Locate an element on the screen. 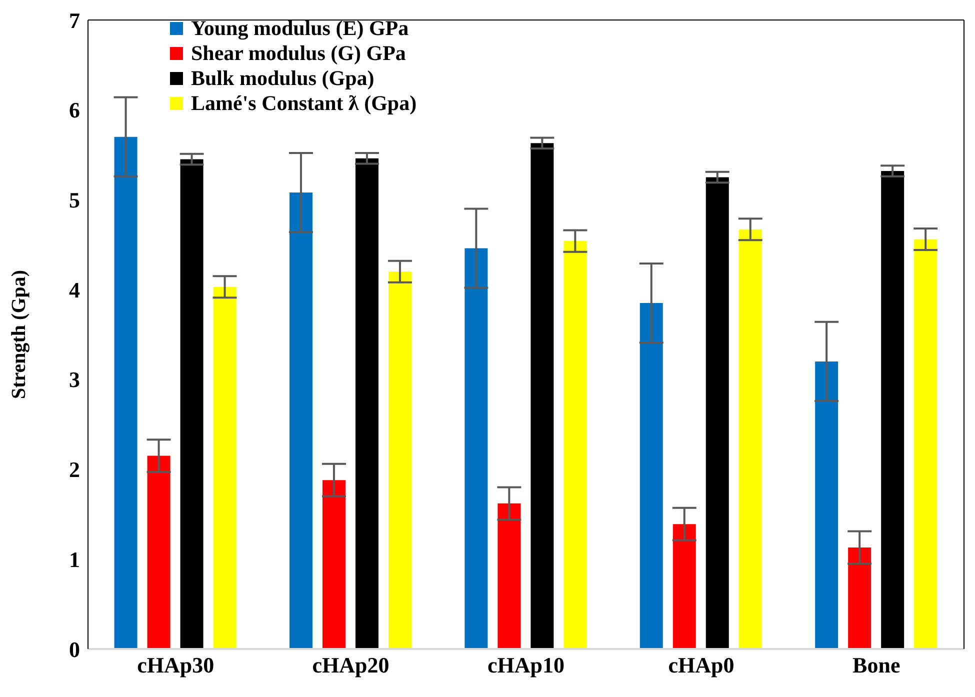 Image resolution: width=975 pixels, height=697 pixels. y-tick-label: 1 is located at coordinates (74, 559).